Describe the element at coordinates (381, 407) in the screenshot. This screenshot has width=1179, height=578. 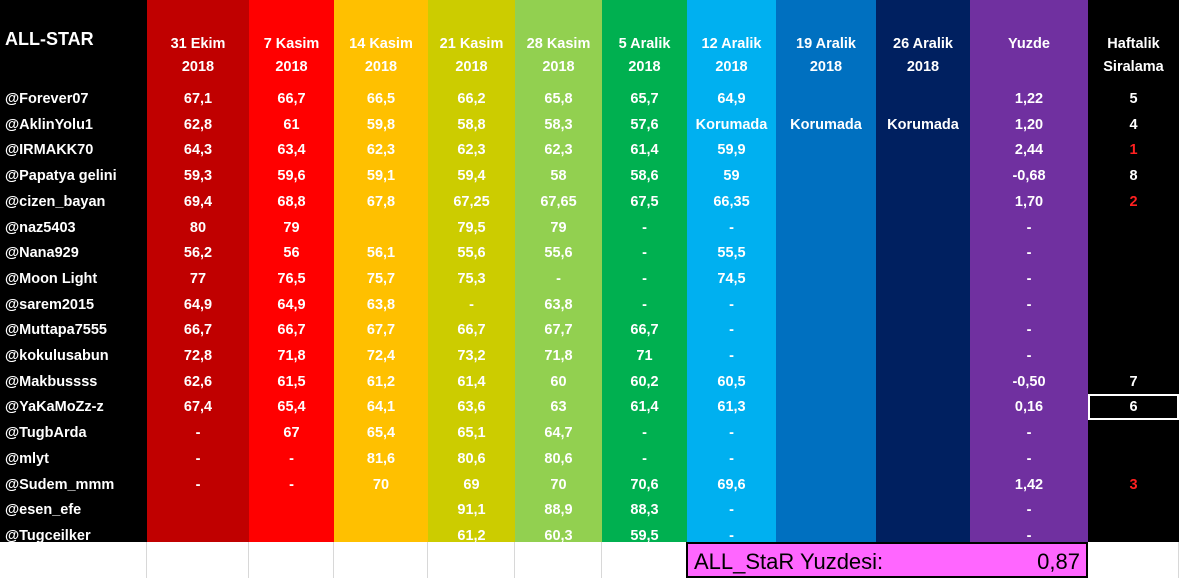
I see `table-cell: 64,1` at that location.